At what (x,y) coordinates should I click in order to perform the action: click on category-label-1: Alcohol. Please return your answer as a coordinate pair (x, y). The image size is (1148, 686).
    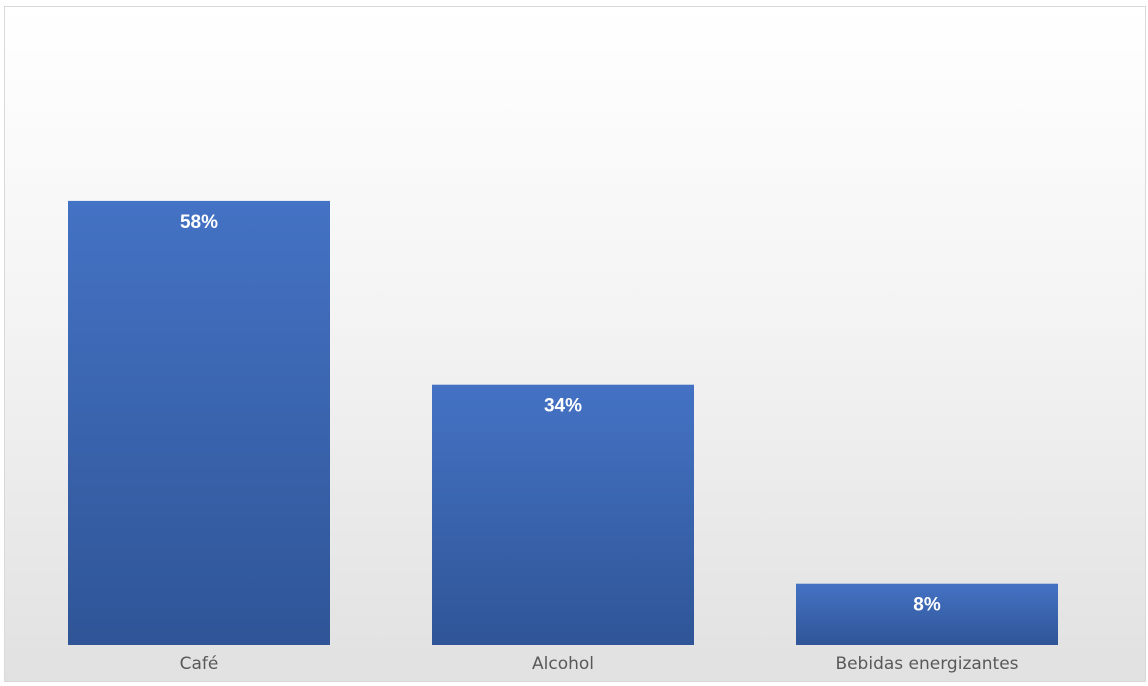
    Looking at the image, I should click on (563, 664).